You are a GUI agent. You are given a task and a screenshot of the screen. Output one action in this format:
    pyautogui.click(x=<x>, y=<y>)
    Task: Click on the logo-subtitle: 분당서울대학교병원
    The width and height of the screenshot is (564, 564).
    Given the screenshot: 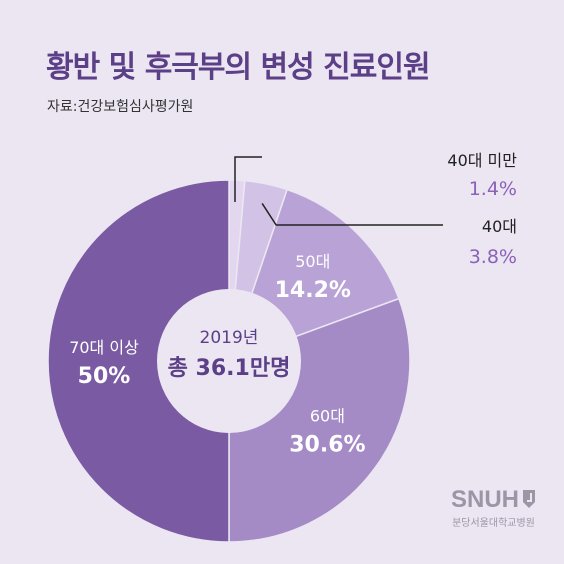 What is the action you would take?
    pyautogui.click(x=493, y=523)
    